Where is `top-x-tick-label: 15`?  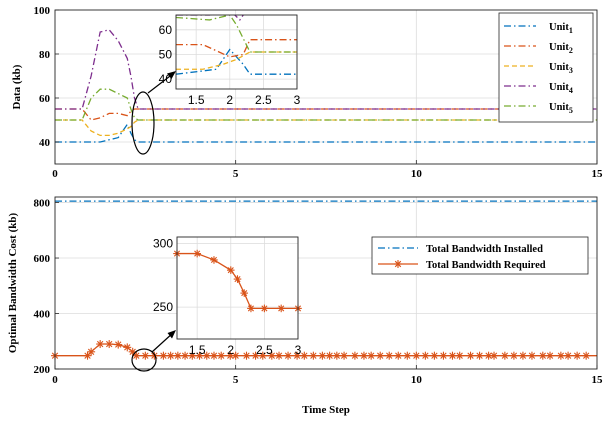
top-x-tick-label: 15 is located at coordinates (597, 174).